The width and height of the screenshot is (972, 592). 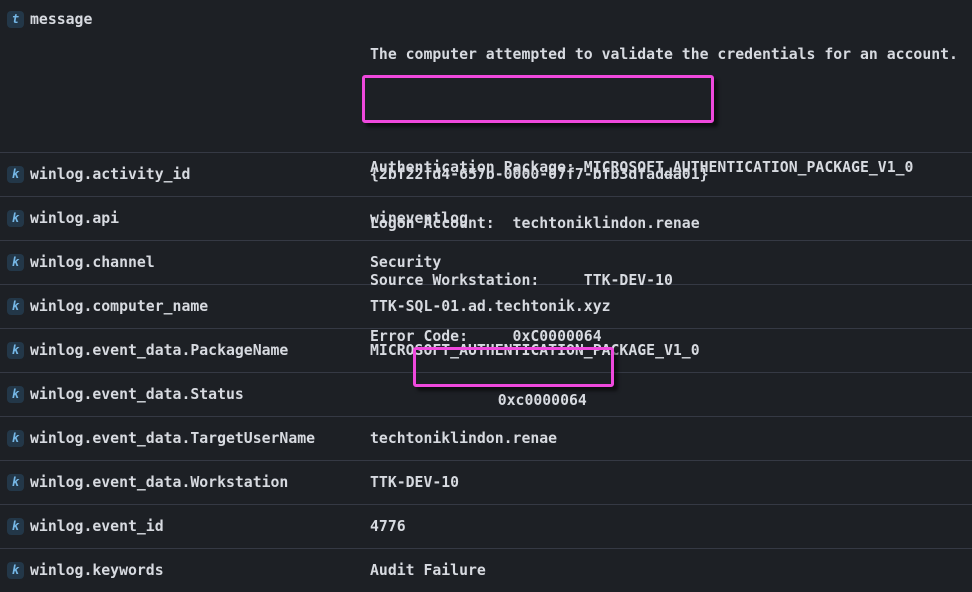 What do you see at coordinates (428, 570) in the screenshot?
I see `field-value: Audit Failure` at bounding box center [428, 570].